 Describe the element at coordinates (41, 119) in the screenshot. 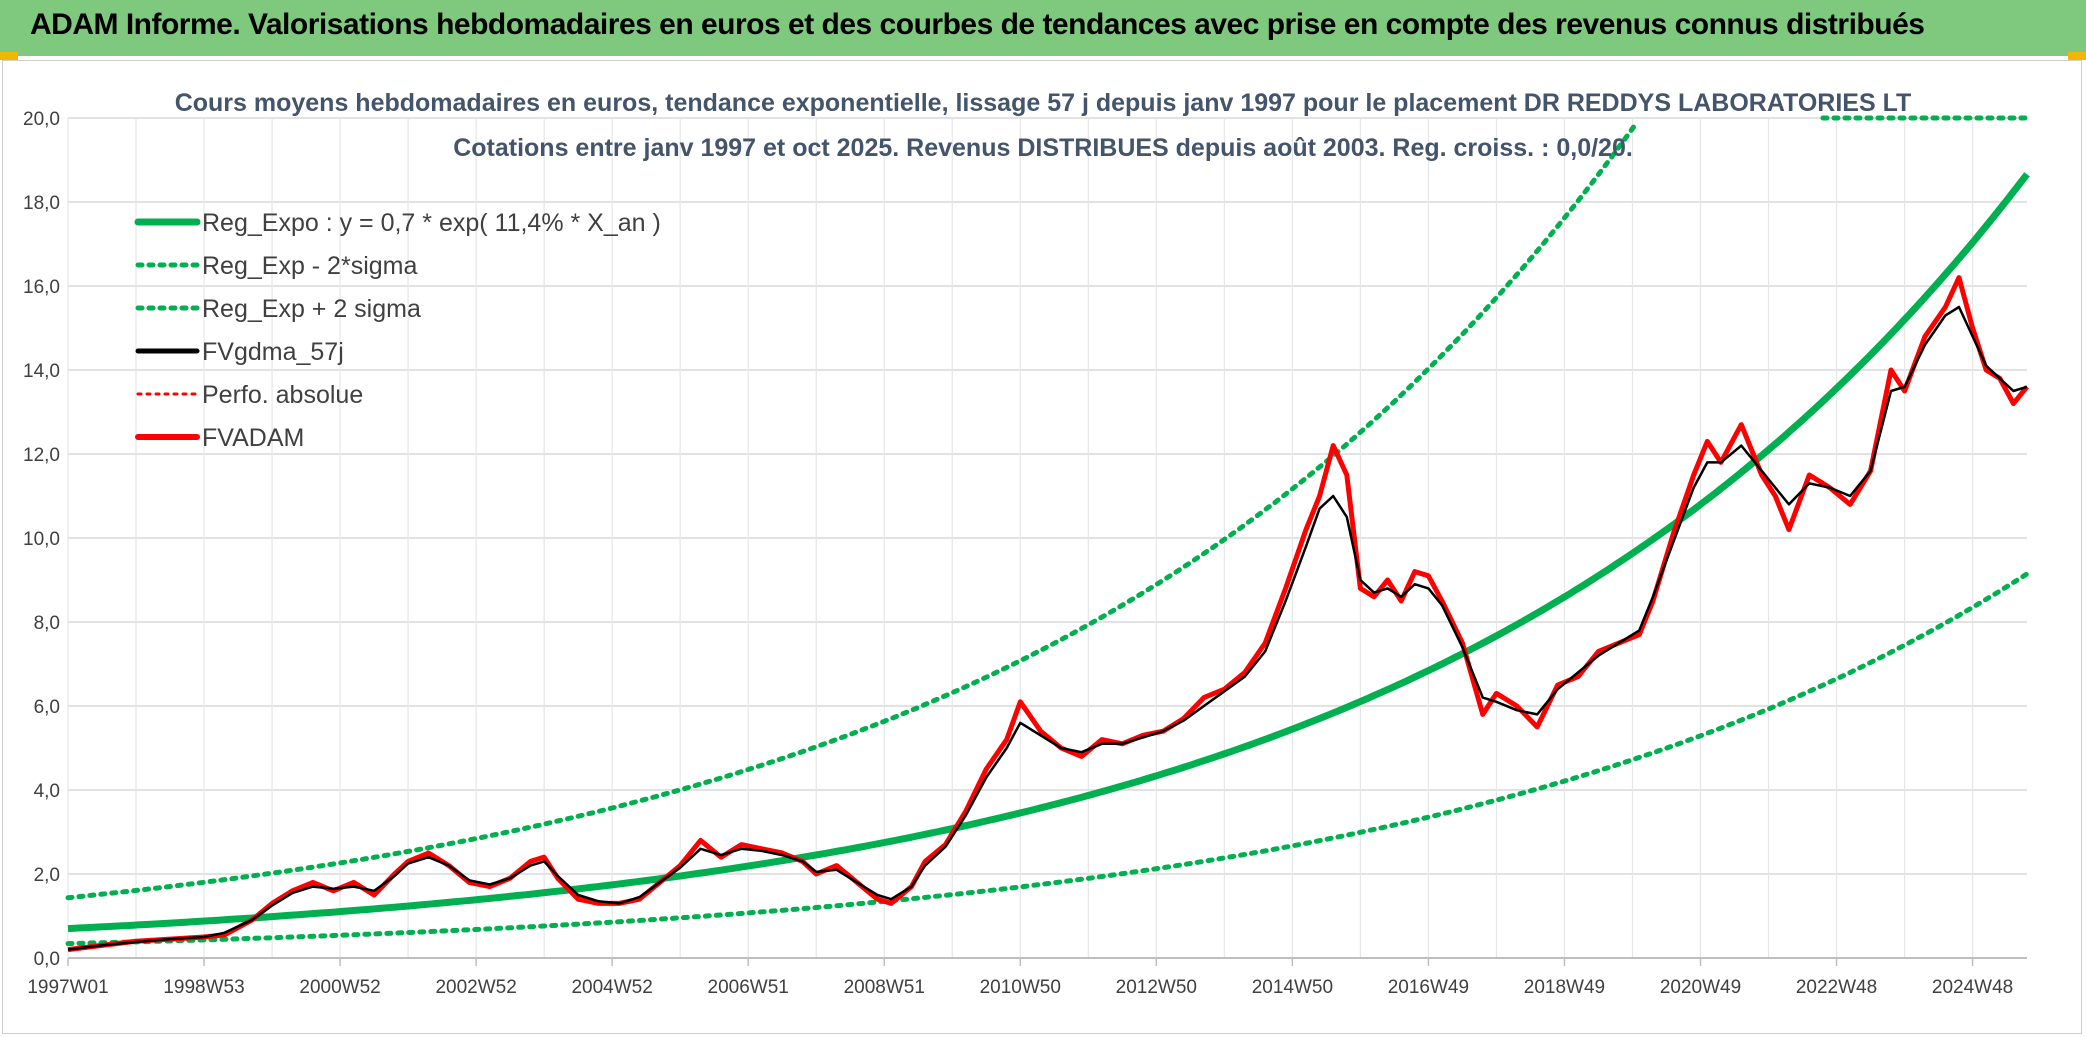

I see `y-tick-label: 20,0` at that location.